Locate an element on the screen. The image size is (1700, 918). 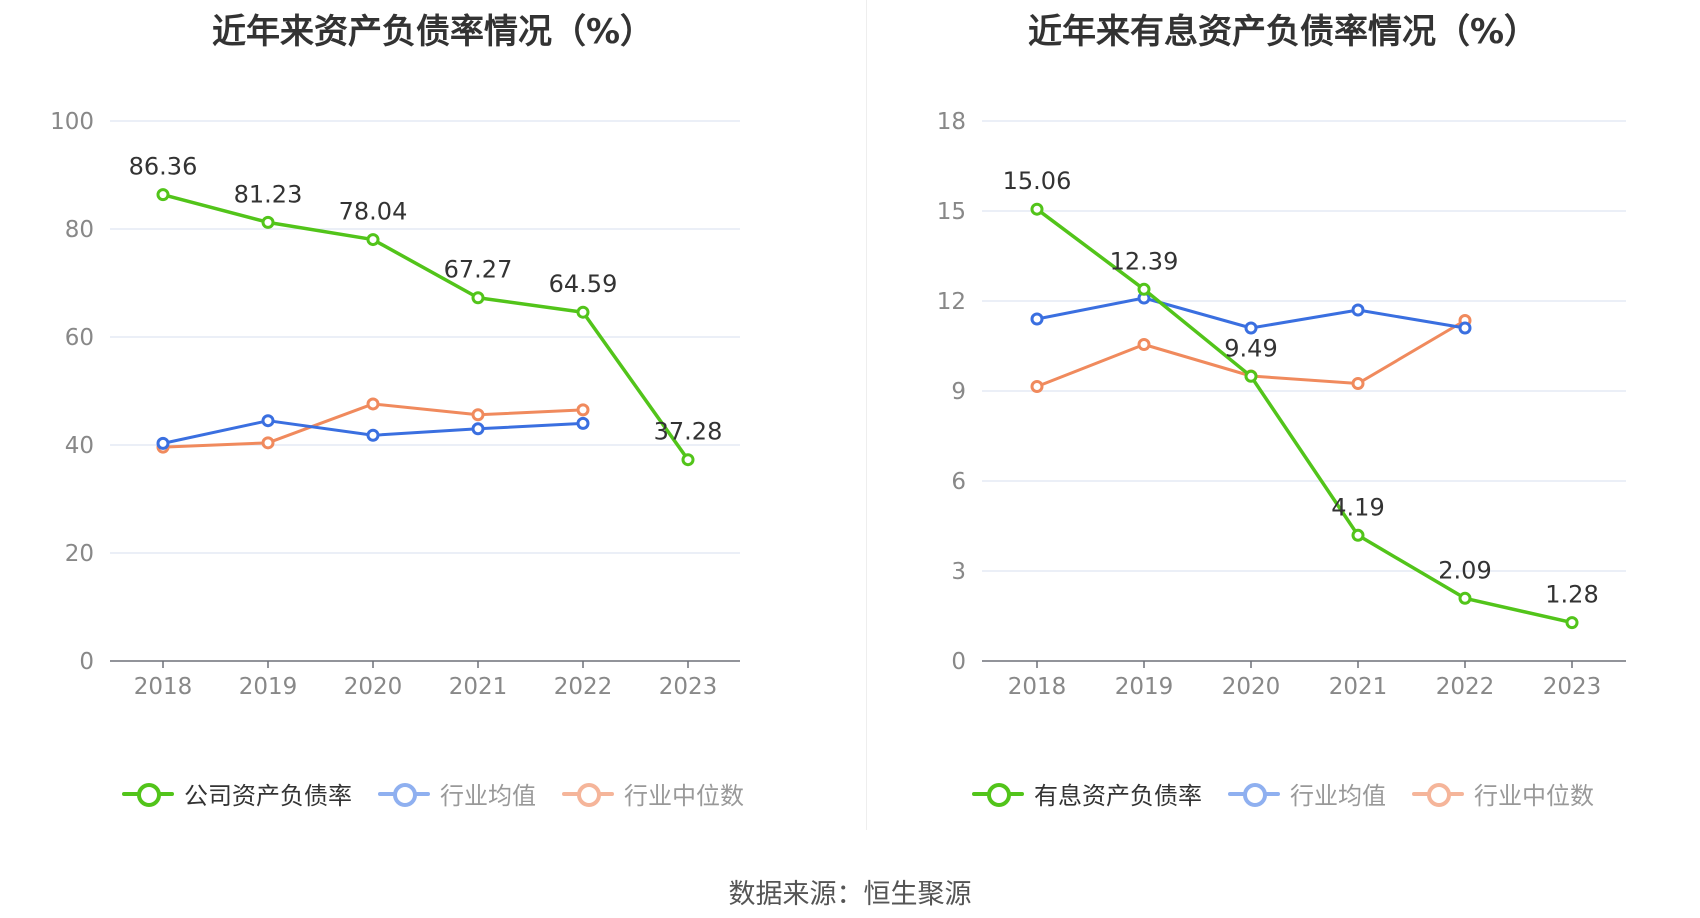
data-label: 78.04 is located at coordinates (373, 212).